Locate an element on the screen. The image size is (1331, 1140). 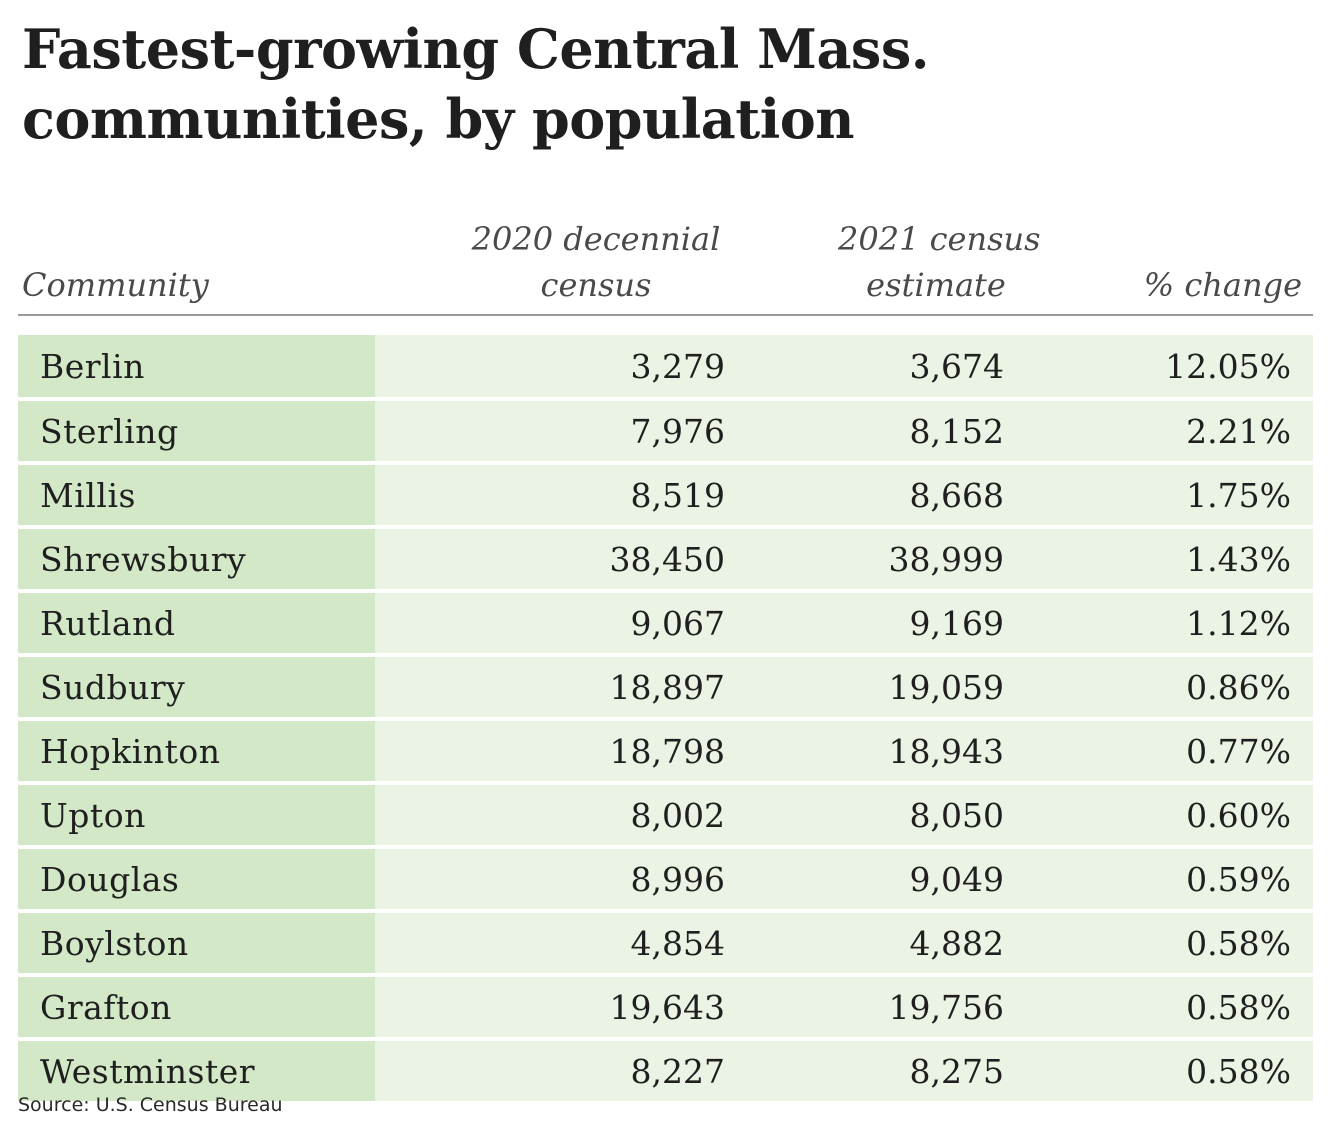
table-row: Upton 8,002 8,050 0.60% is located at coordinates (665, 815).